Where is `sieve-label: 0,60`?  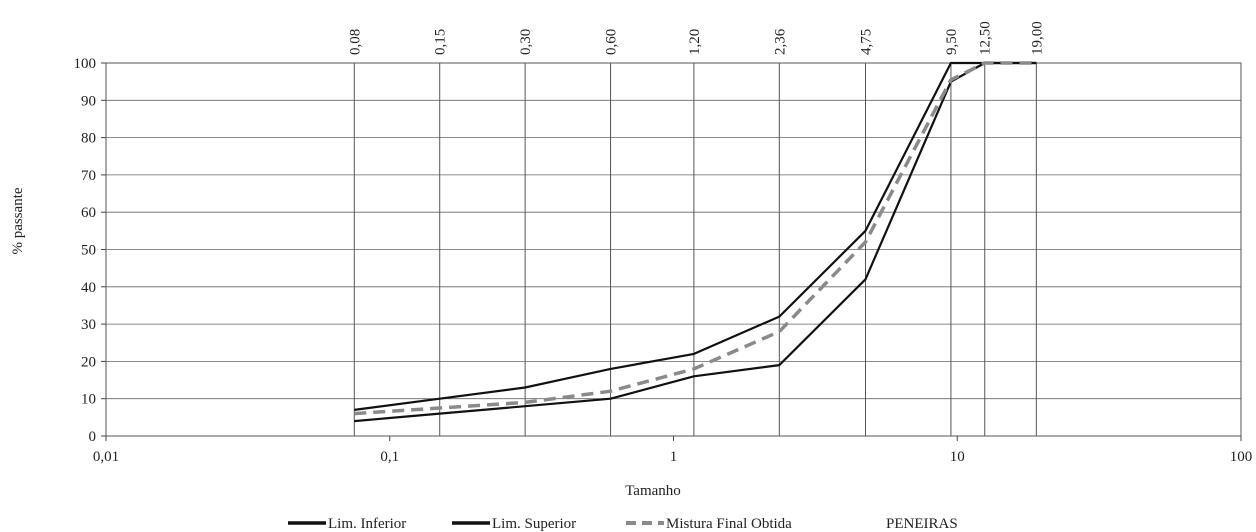 sieve-label: 0,60 is located at coordinates (612, 42).